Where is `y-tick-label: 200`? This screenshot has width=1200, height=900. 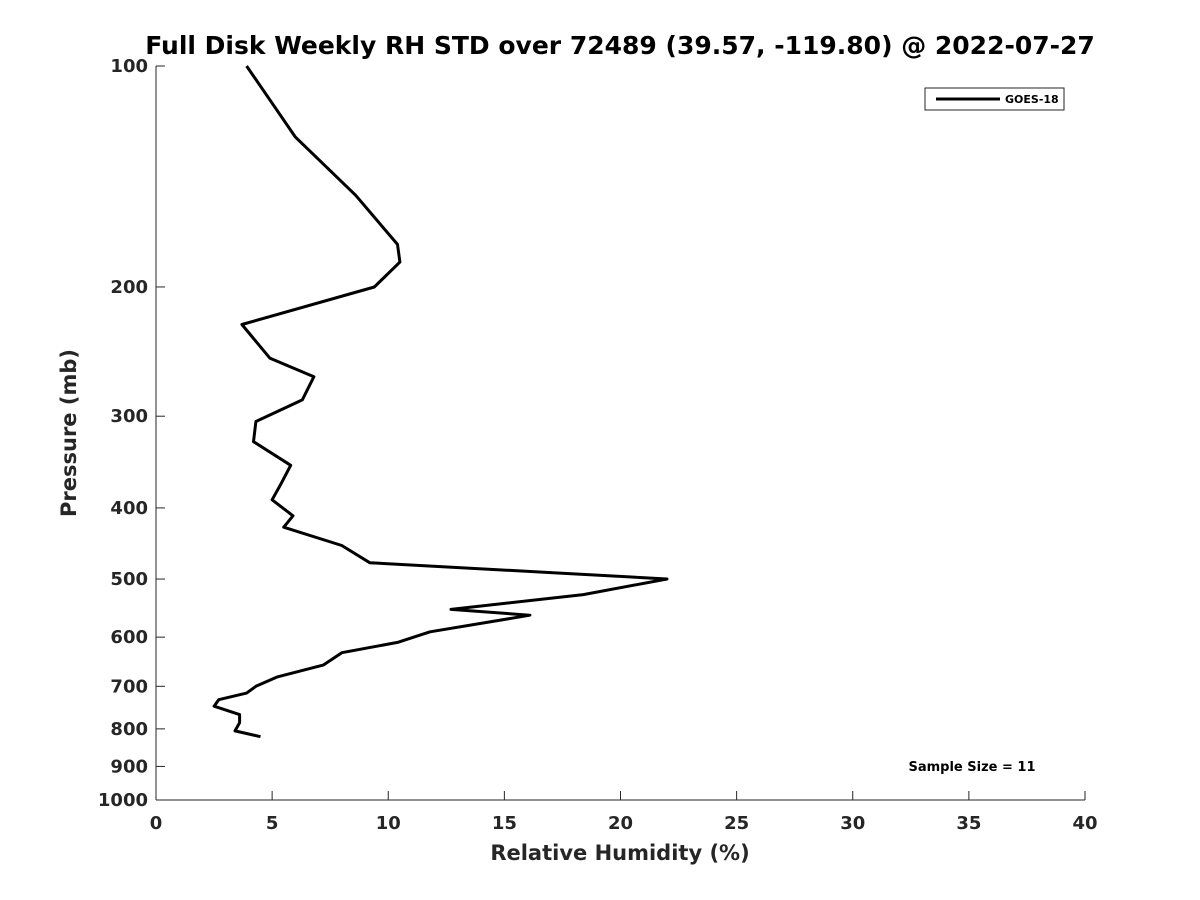 y-tick-label: 200 is located at coordinates (129, 287).